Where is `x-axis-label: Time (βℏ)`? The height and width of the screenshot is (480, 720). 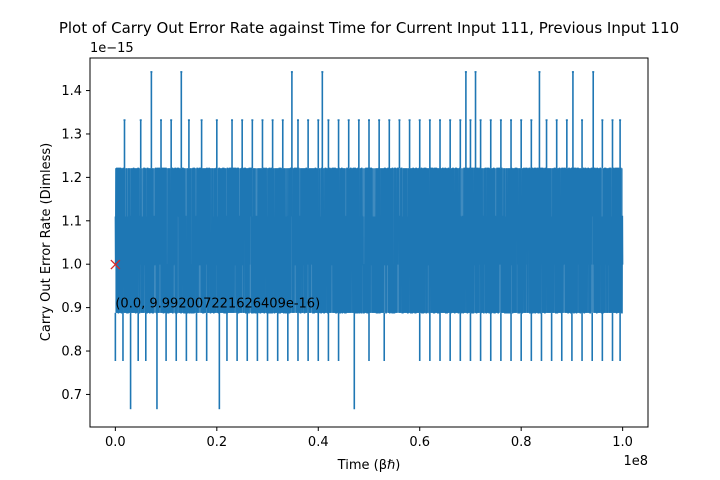
x-axis-label: Time (βℏ) is located at coordinates (369, 465).